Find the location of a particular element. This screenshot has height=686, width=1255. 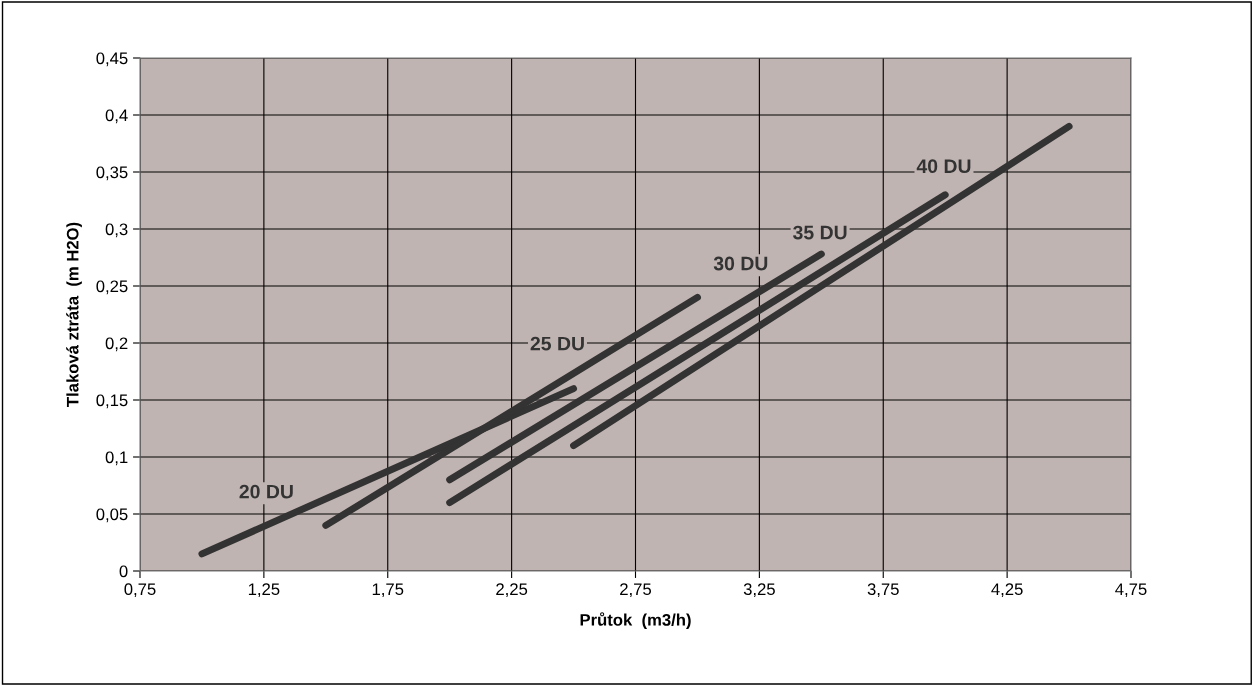

series-label: 20 DU is located at coordinates (266, 491).